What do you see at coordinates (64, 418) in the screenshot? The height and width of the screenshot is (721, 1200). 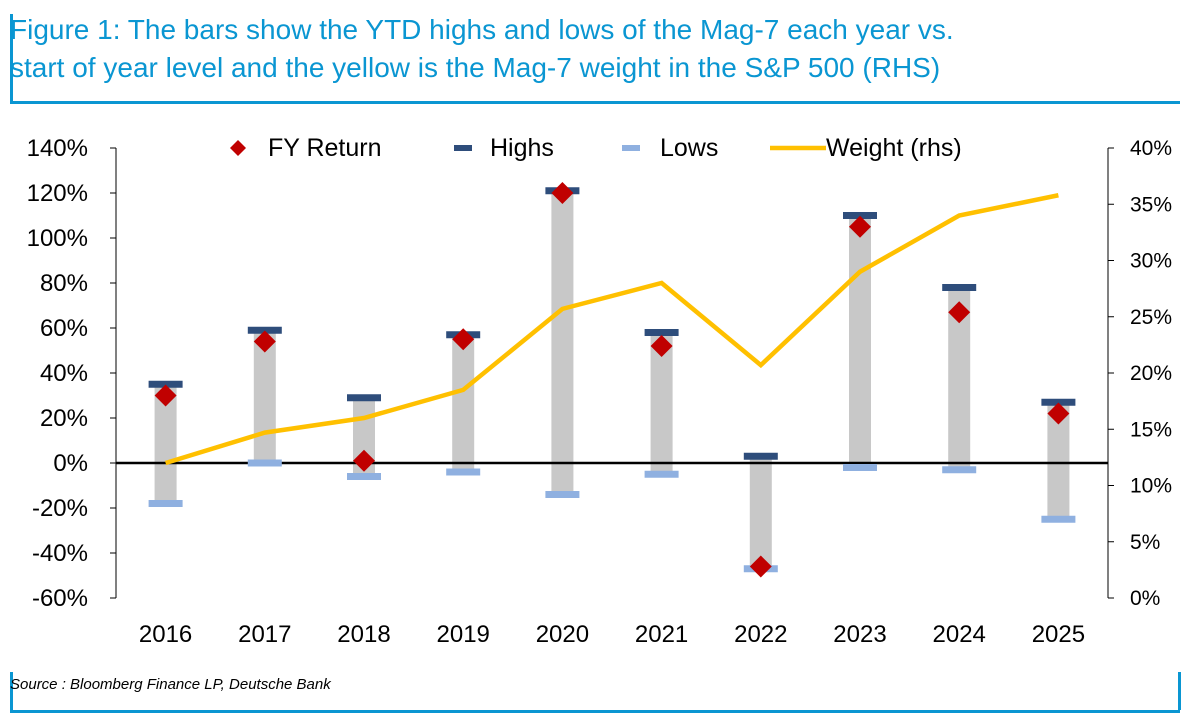 I see `left-tick-label: 20%` at bounding box center [64, 418].